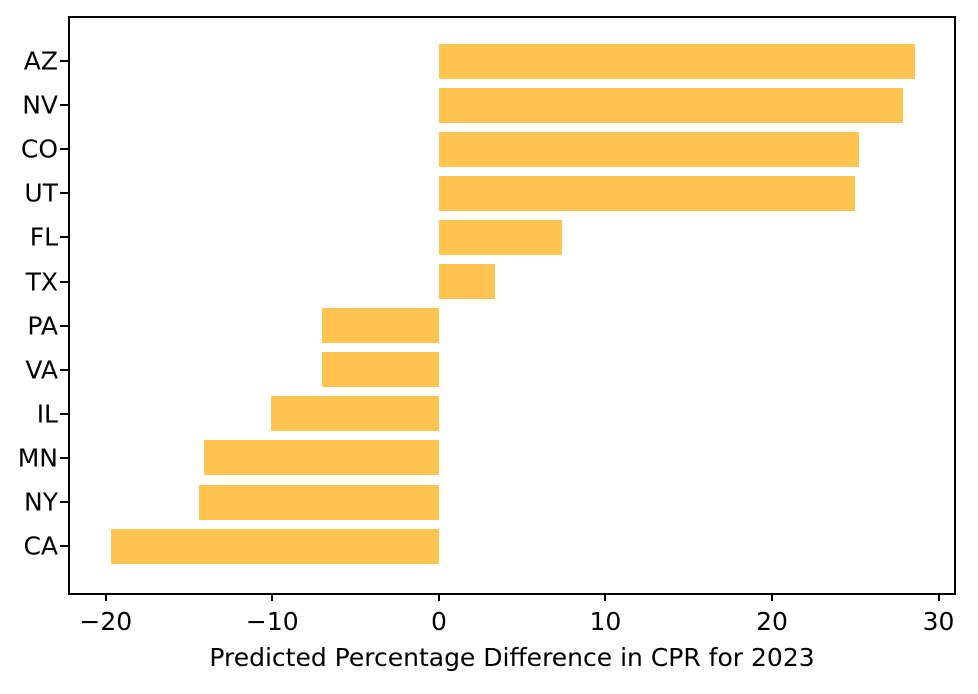  I want to click on x-tick-label--10: −10, so click(272, 621).